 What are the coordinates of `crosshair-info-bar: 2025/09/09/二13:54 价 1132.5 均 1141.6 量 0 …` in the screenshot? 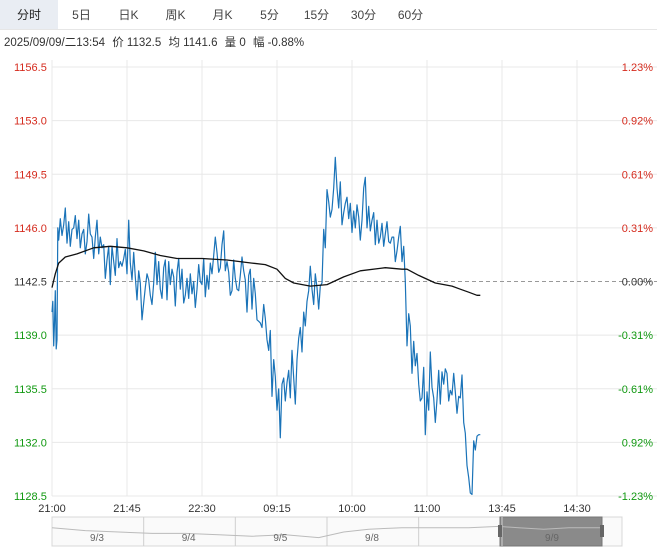 It's located at (156, 42).